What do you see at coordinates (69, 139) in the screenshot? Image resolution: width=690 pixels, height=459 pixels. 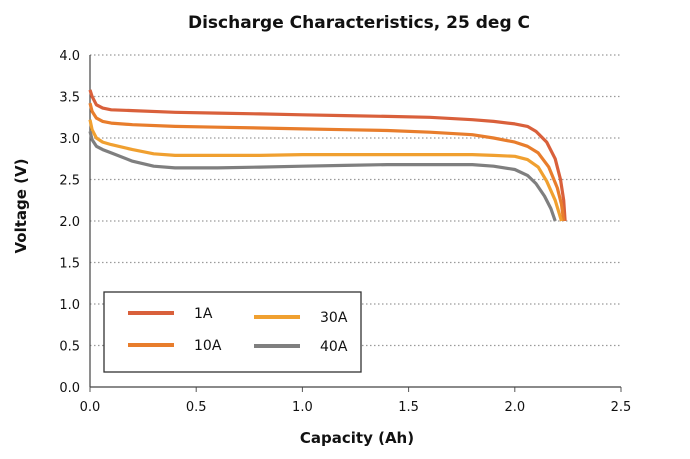 I see `y-tick-label: 3.0` at bounding box center [69, 139].